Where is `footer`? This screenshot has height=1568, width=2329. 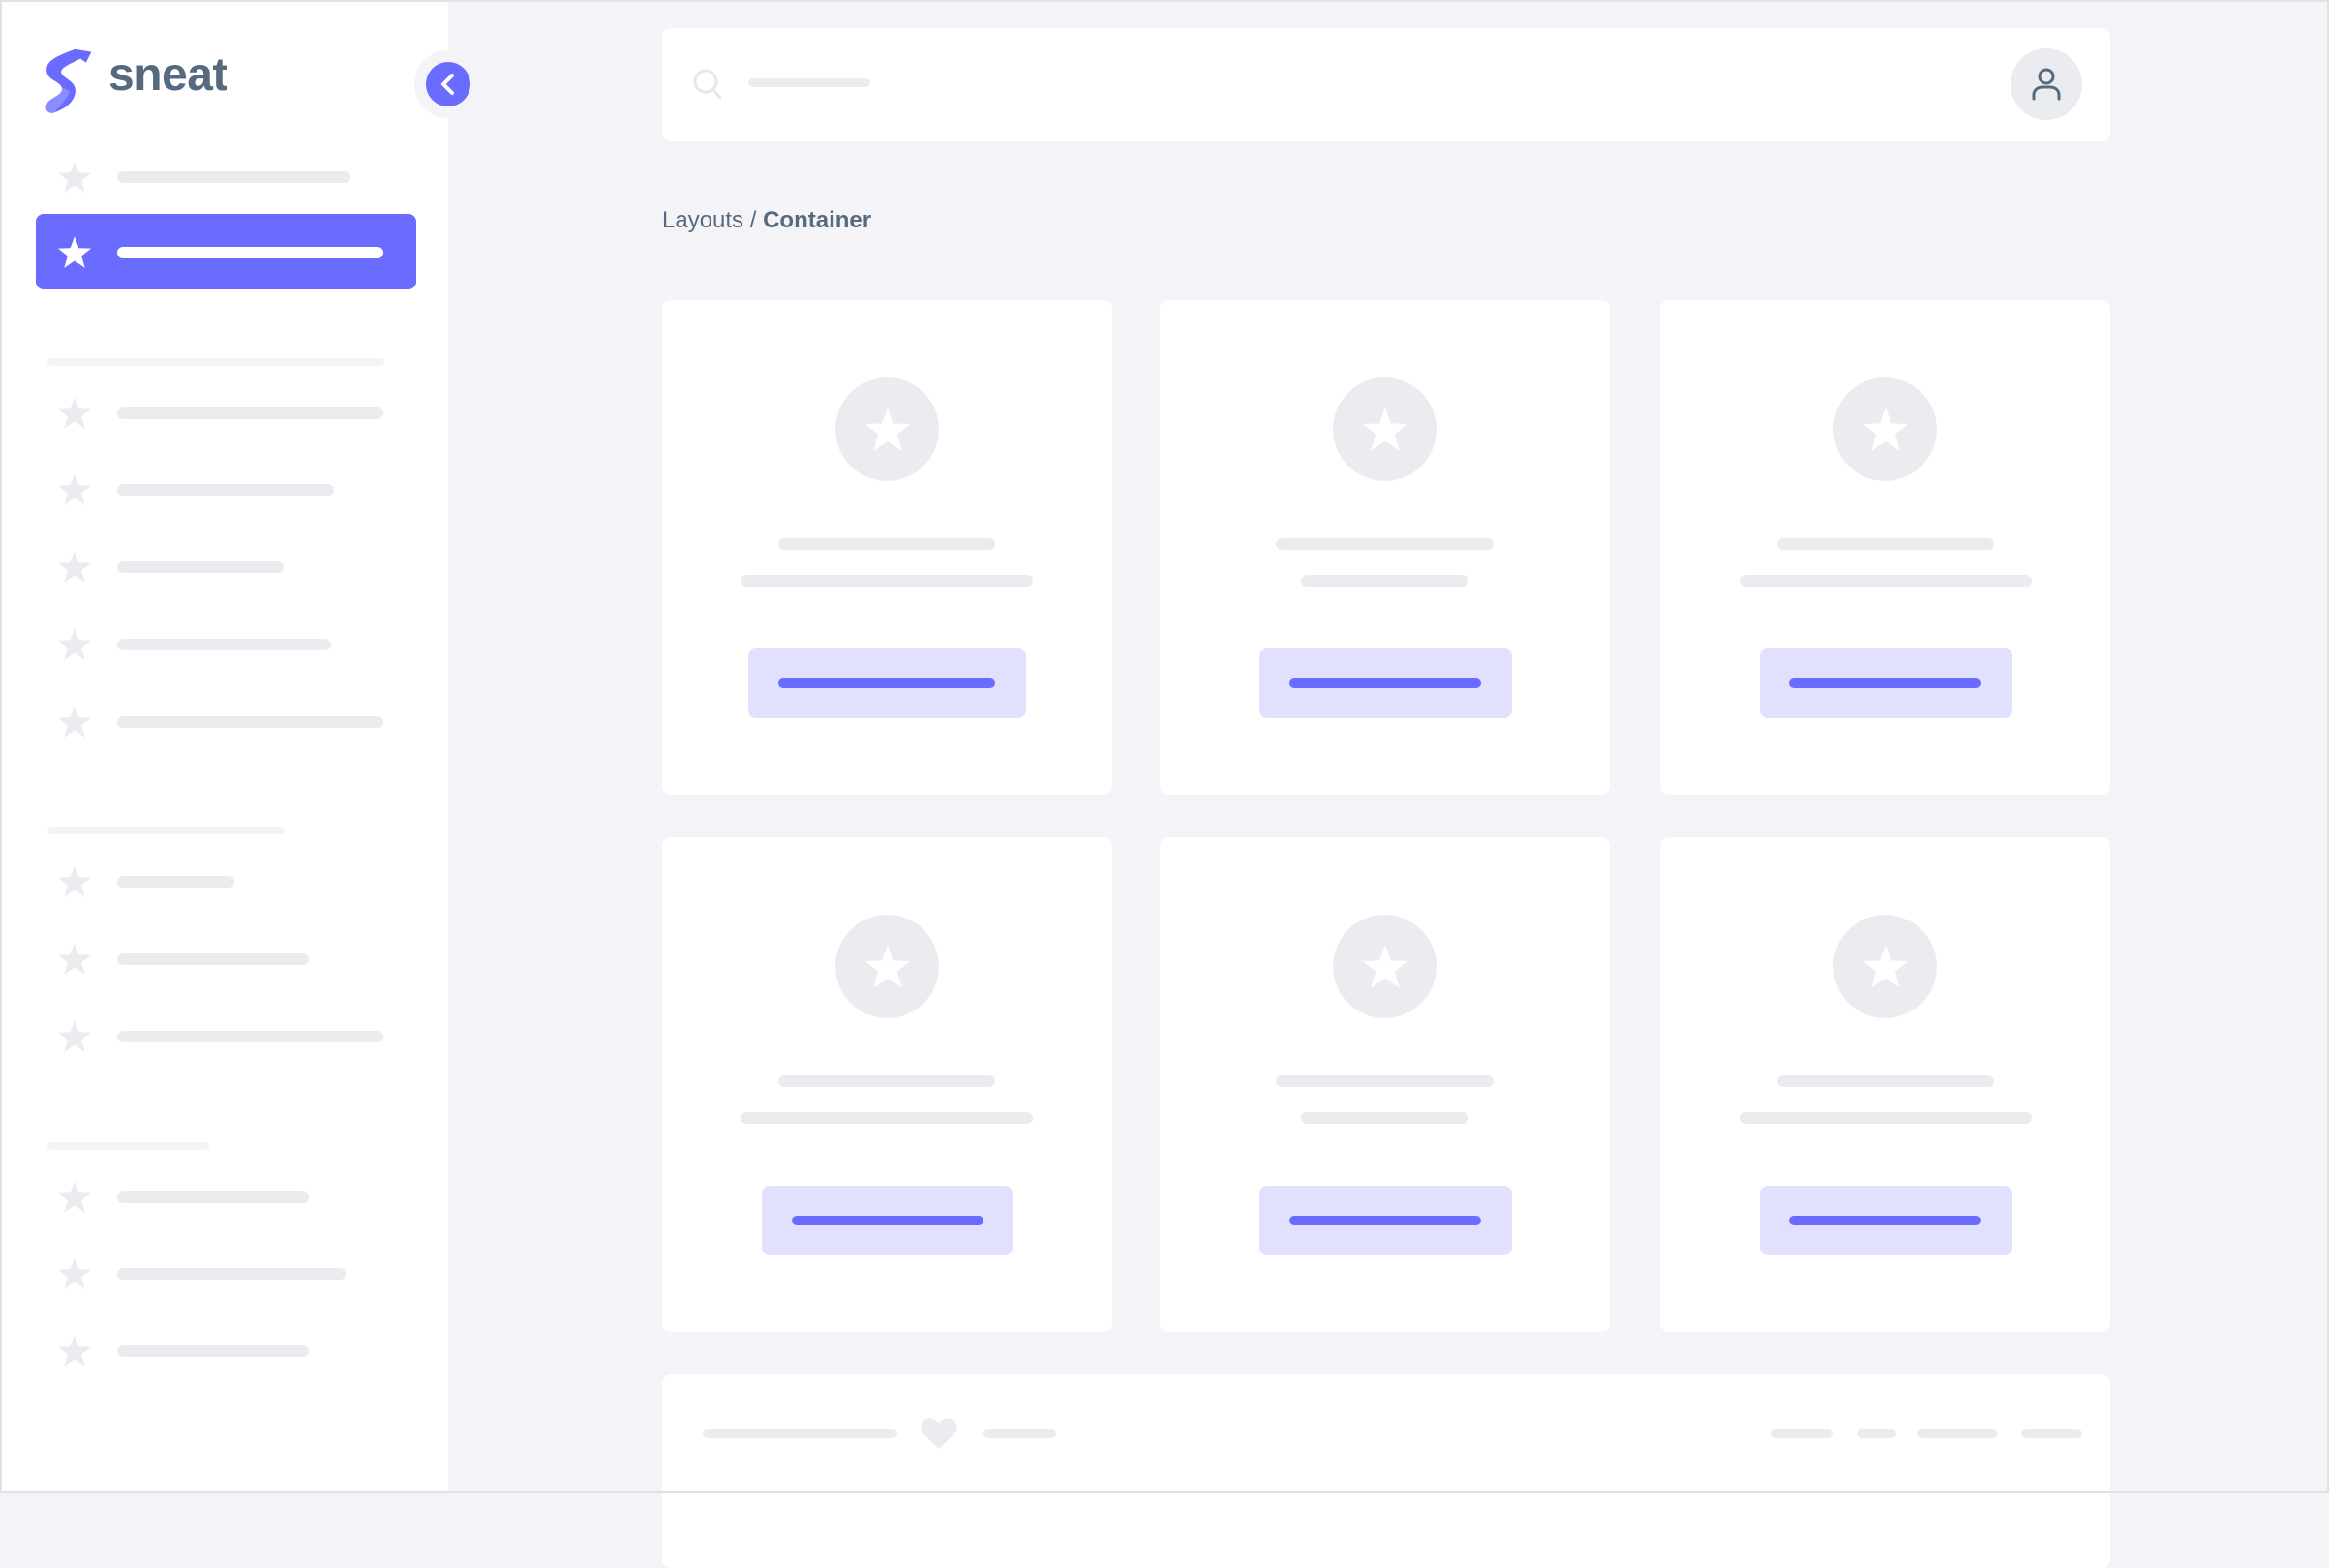
footer is located at coordinates (1386, 1471).